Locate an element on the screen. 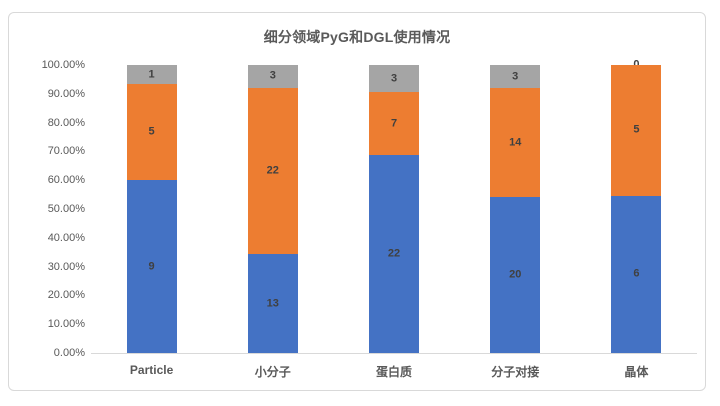  x-axis-labels: Particle 小分子 蛋白质 分子对接 晶体 is located at coordinates (394, 371).